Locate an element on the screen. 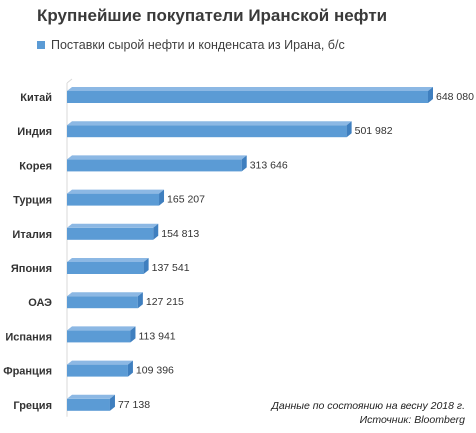  value-label-4: 165 207 is located at coordinates (186, 200).